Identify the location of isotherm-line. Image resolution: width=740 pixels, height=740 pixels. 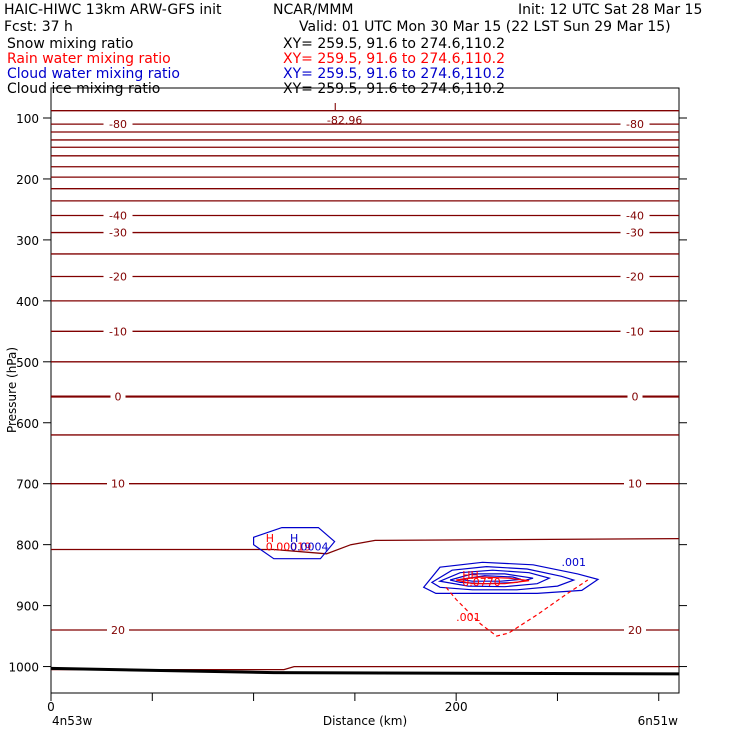
(365, 546).